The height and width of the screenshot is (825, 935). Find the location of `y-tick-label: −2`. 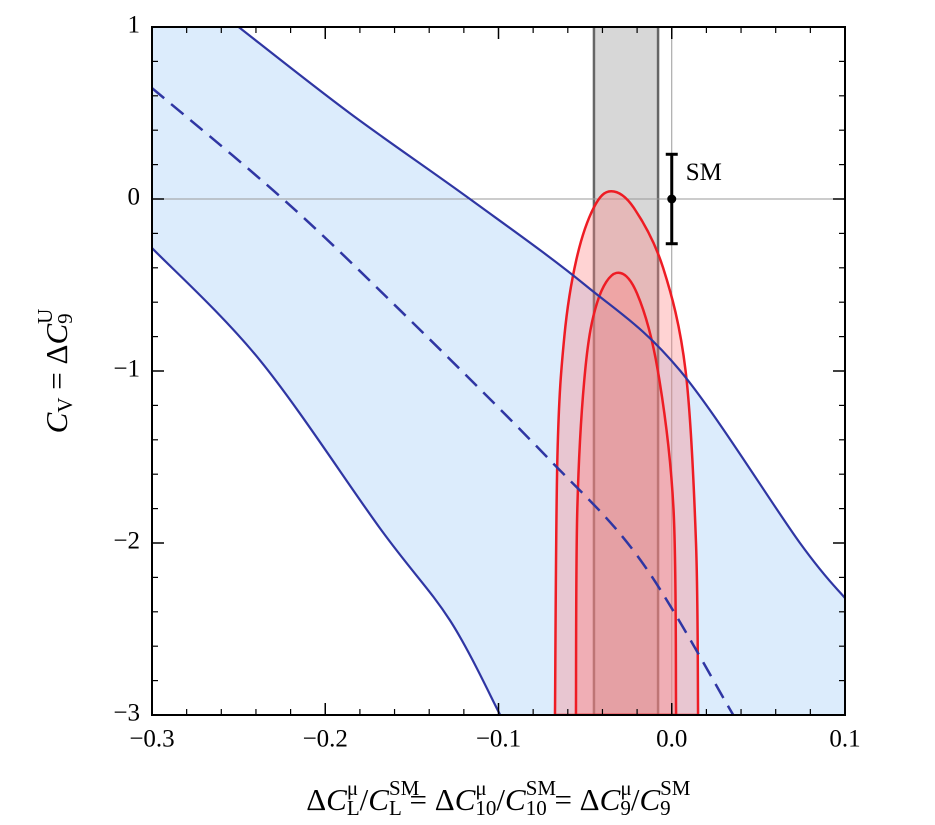

y-tick-label: −2 is located at coordinates (126, 541).